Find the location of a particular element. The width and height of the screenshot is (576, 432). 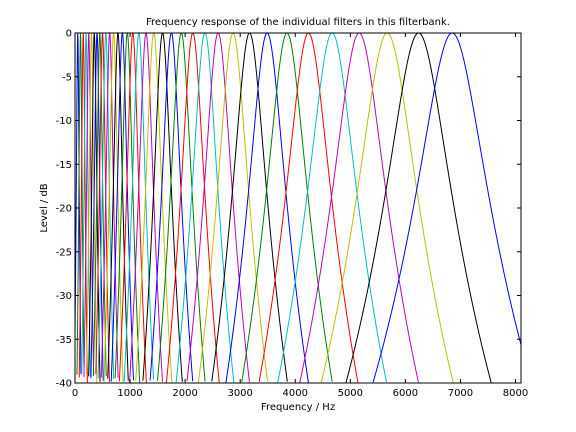

x-tick-label: 6000 is located at coordinates (405, 393).